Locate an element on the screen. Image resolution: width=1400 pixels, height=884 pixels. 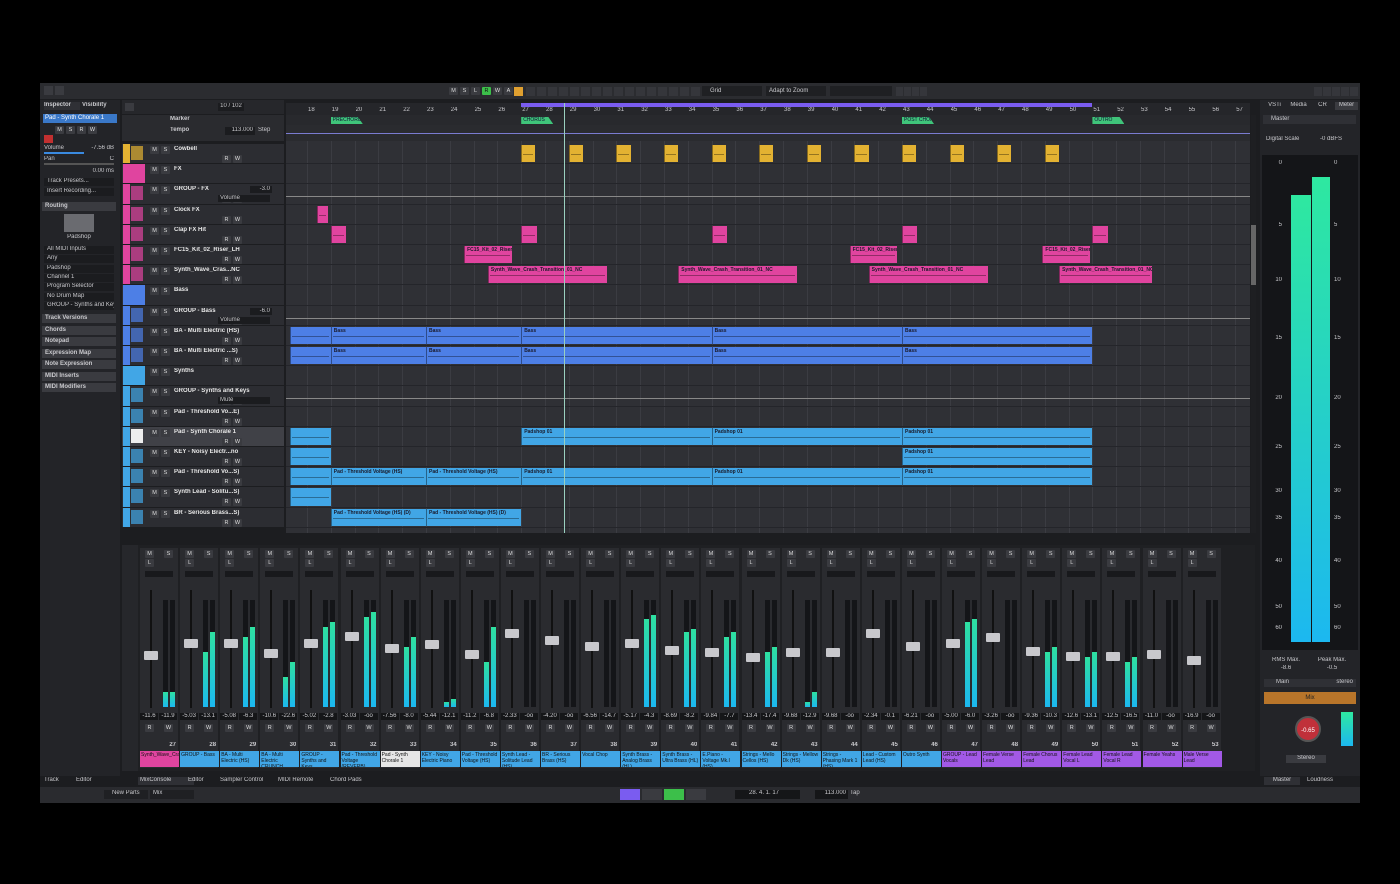
tab: Loudness is located at coordinates (1320, 780).